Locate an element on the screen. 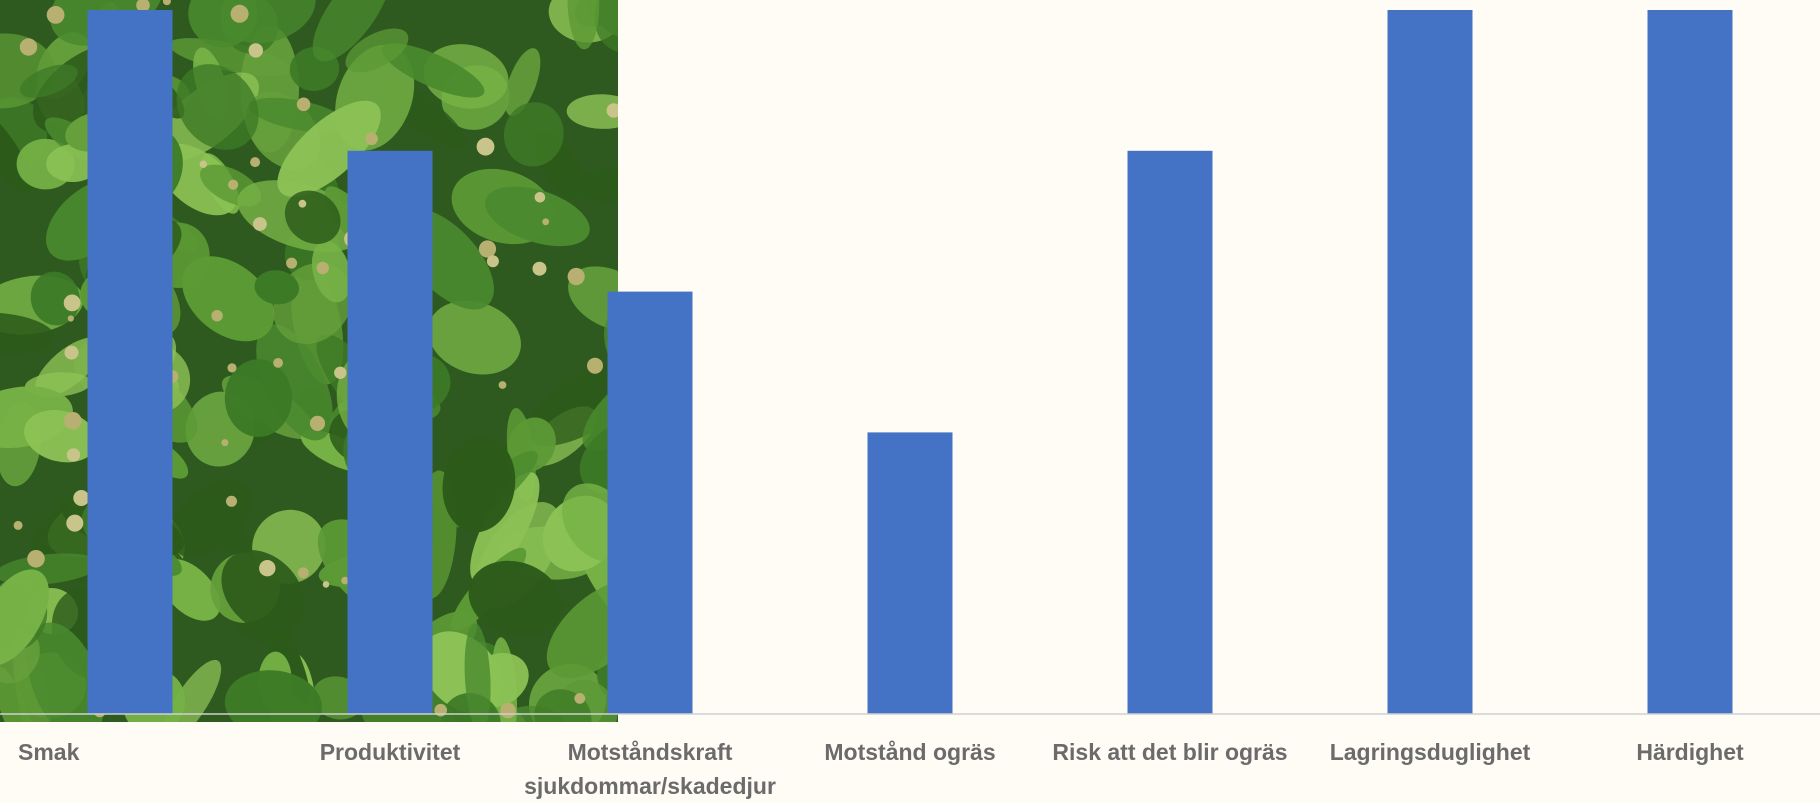  category-label-line: Lagringsduglighet is located at coordinates (1430, 752).